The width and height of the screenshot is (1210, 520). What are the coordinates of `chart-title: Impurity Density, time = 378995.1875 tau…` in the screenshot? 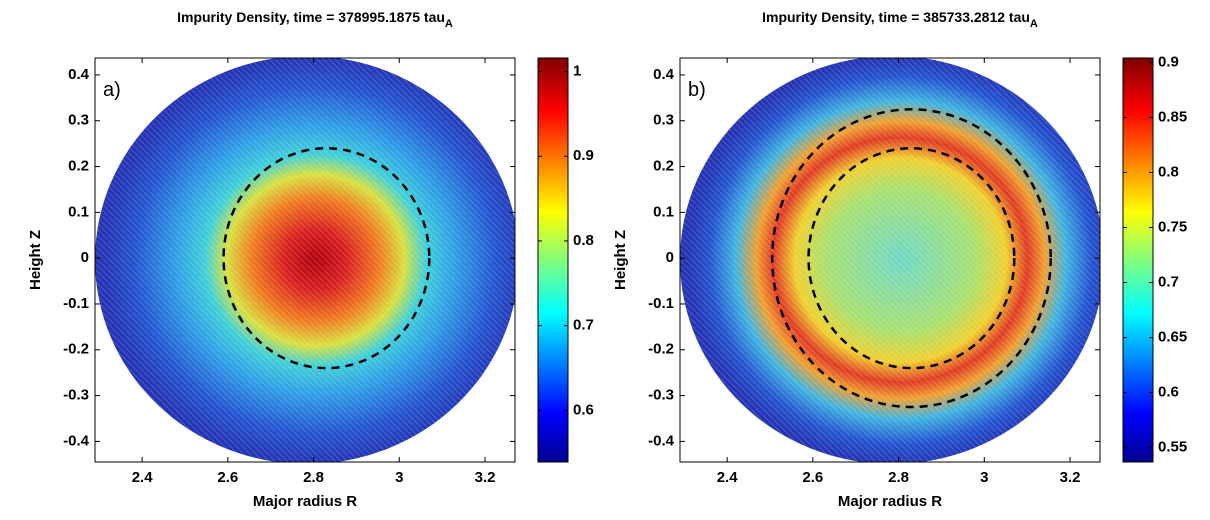 It's located at (315, 19).